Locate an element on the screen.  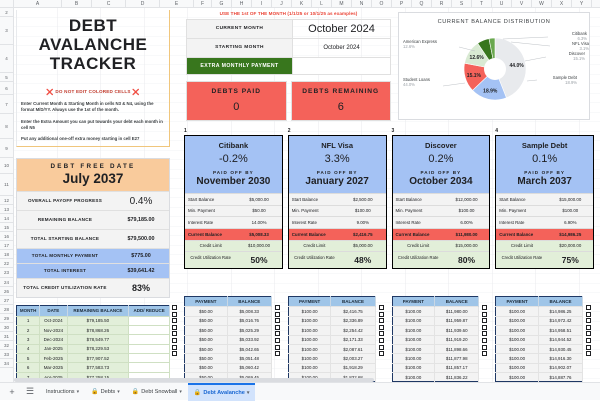
all-sheets-menu-icon: ☰ is located at coordinates (30, 391).